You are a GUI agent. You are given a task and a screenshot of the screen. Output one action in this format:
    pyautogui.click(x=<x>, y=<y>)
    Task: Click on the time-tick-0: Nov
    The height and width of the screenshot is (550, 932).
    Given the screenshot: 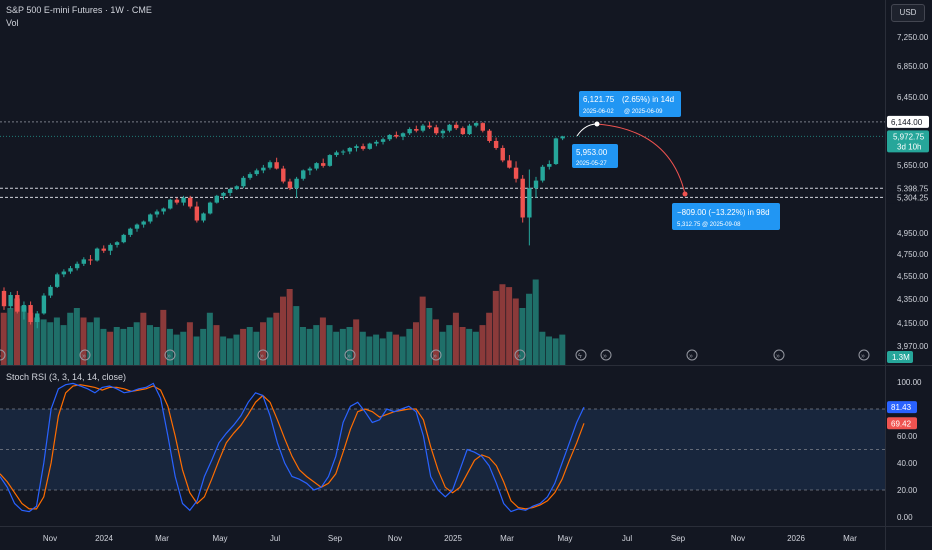 What is the action you would take?
    pyautogui.click(x=50, y=538)
    